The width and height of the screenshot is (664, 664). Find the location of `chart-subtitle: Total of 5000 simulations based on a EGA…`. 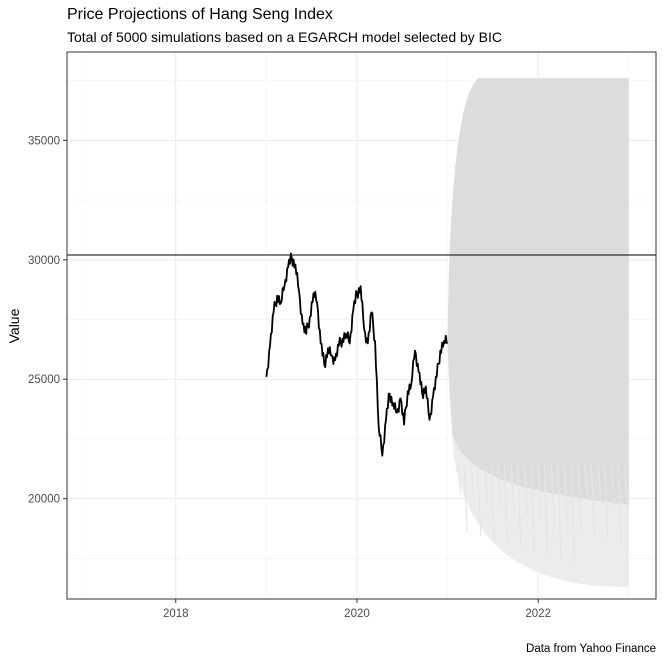

chart-subtitle: Total of 5000 simulations based on a EGA… is located at coordinates (285, 37).